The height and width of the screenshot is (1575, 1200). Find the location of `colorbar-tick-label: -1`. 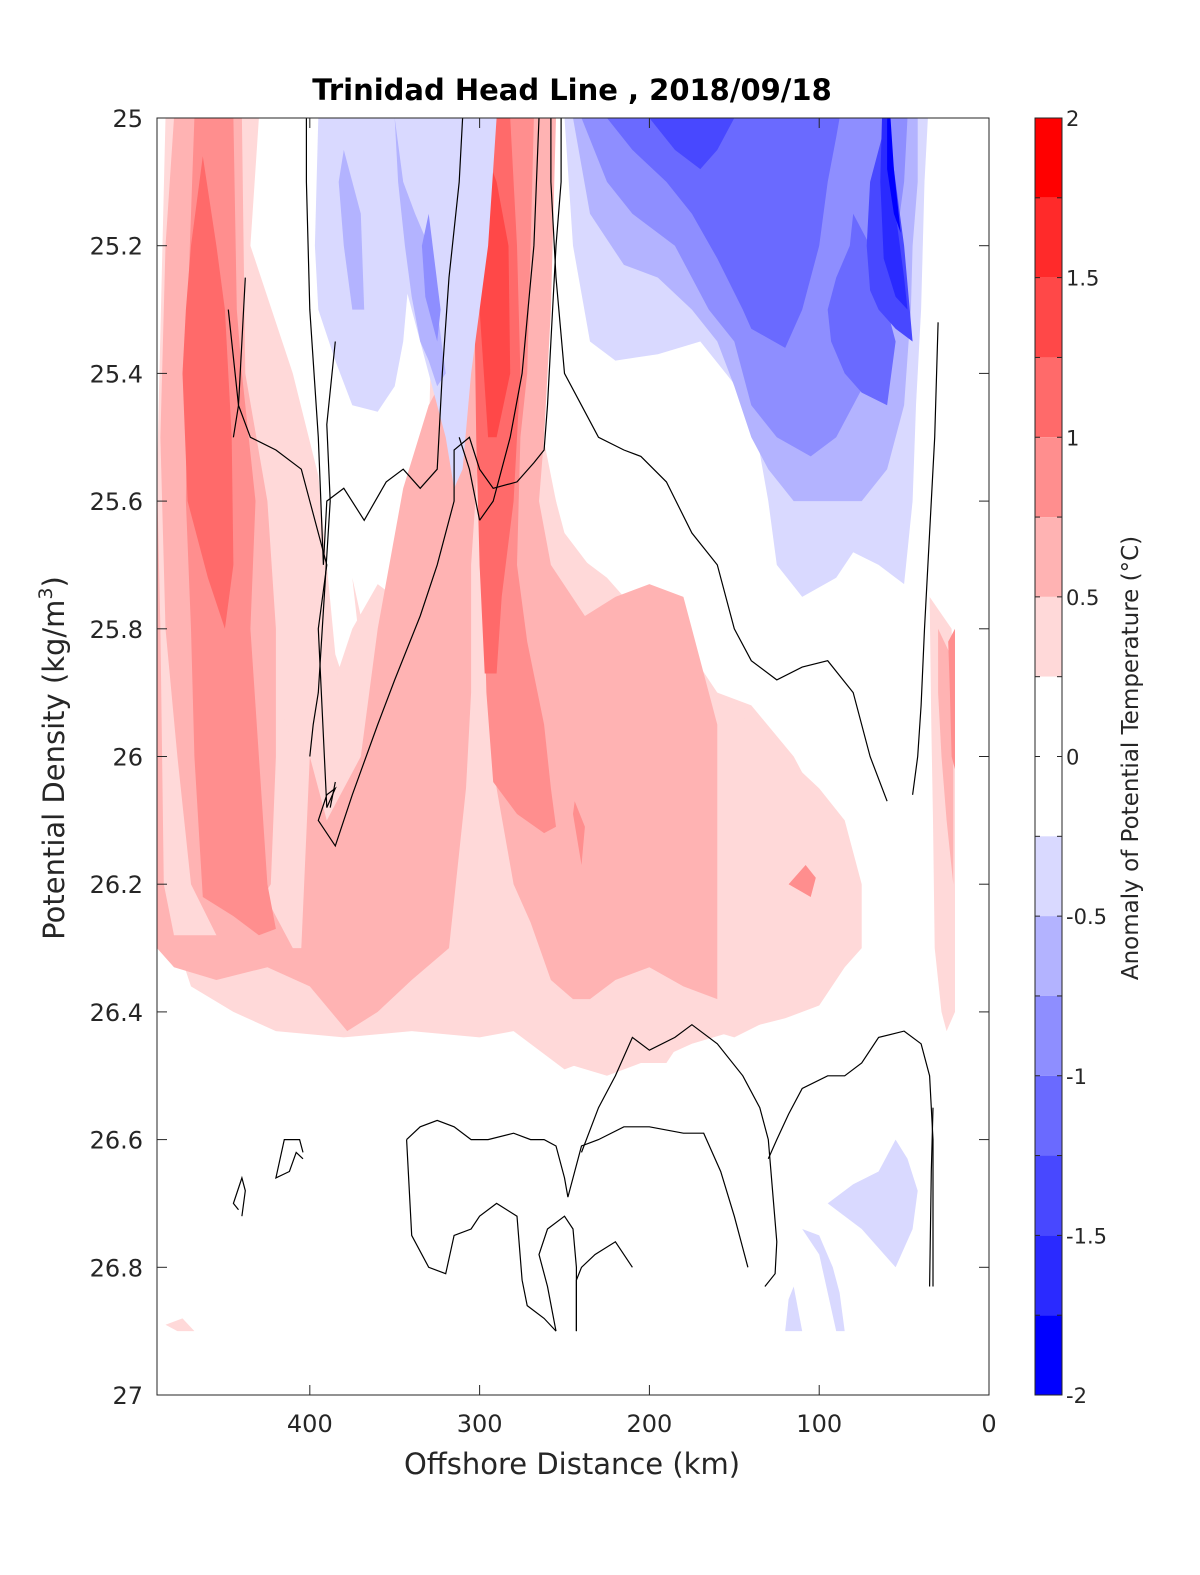

colorbar-tick-label: -1 is located at coordinates (1076, 1077).